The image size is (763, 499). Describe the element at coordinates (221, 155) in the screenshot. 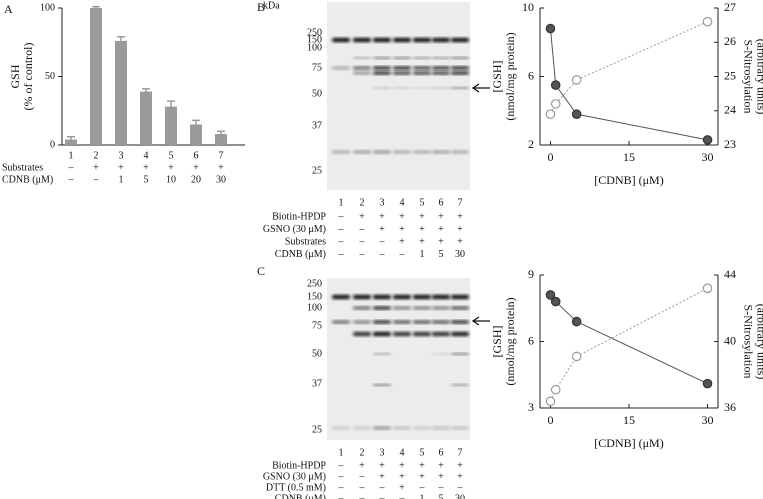

I see `x-tick-label: 7` at that location.